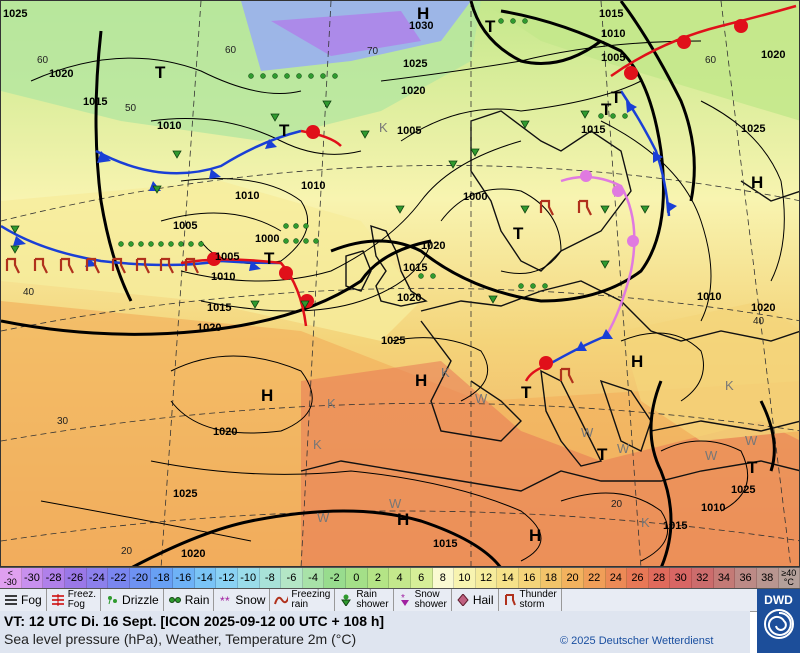  I want to click on scale-min-value: -30, so click(10, 582).